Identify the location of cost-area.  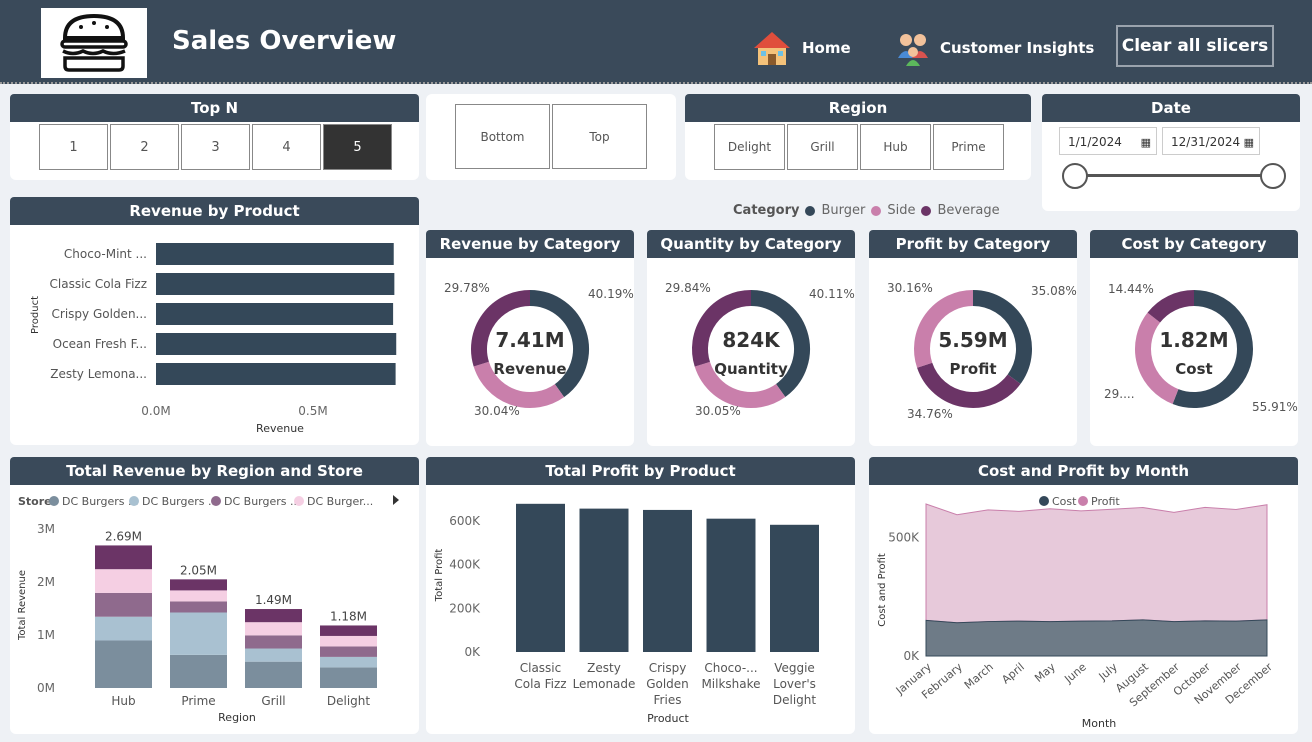
(1096, 638).